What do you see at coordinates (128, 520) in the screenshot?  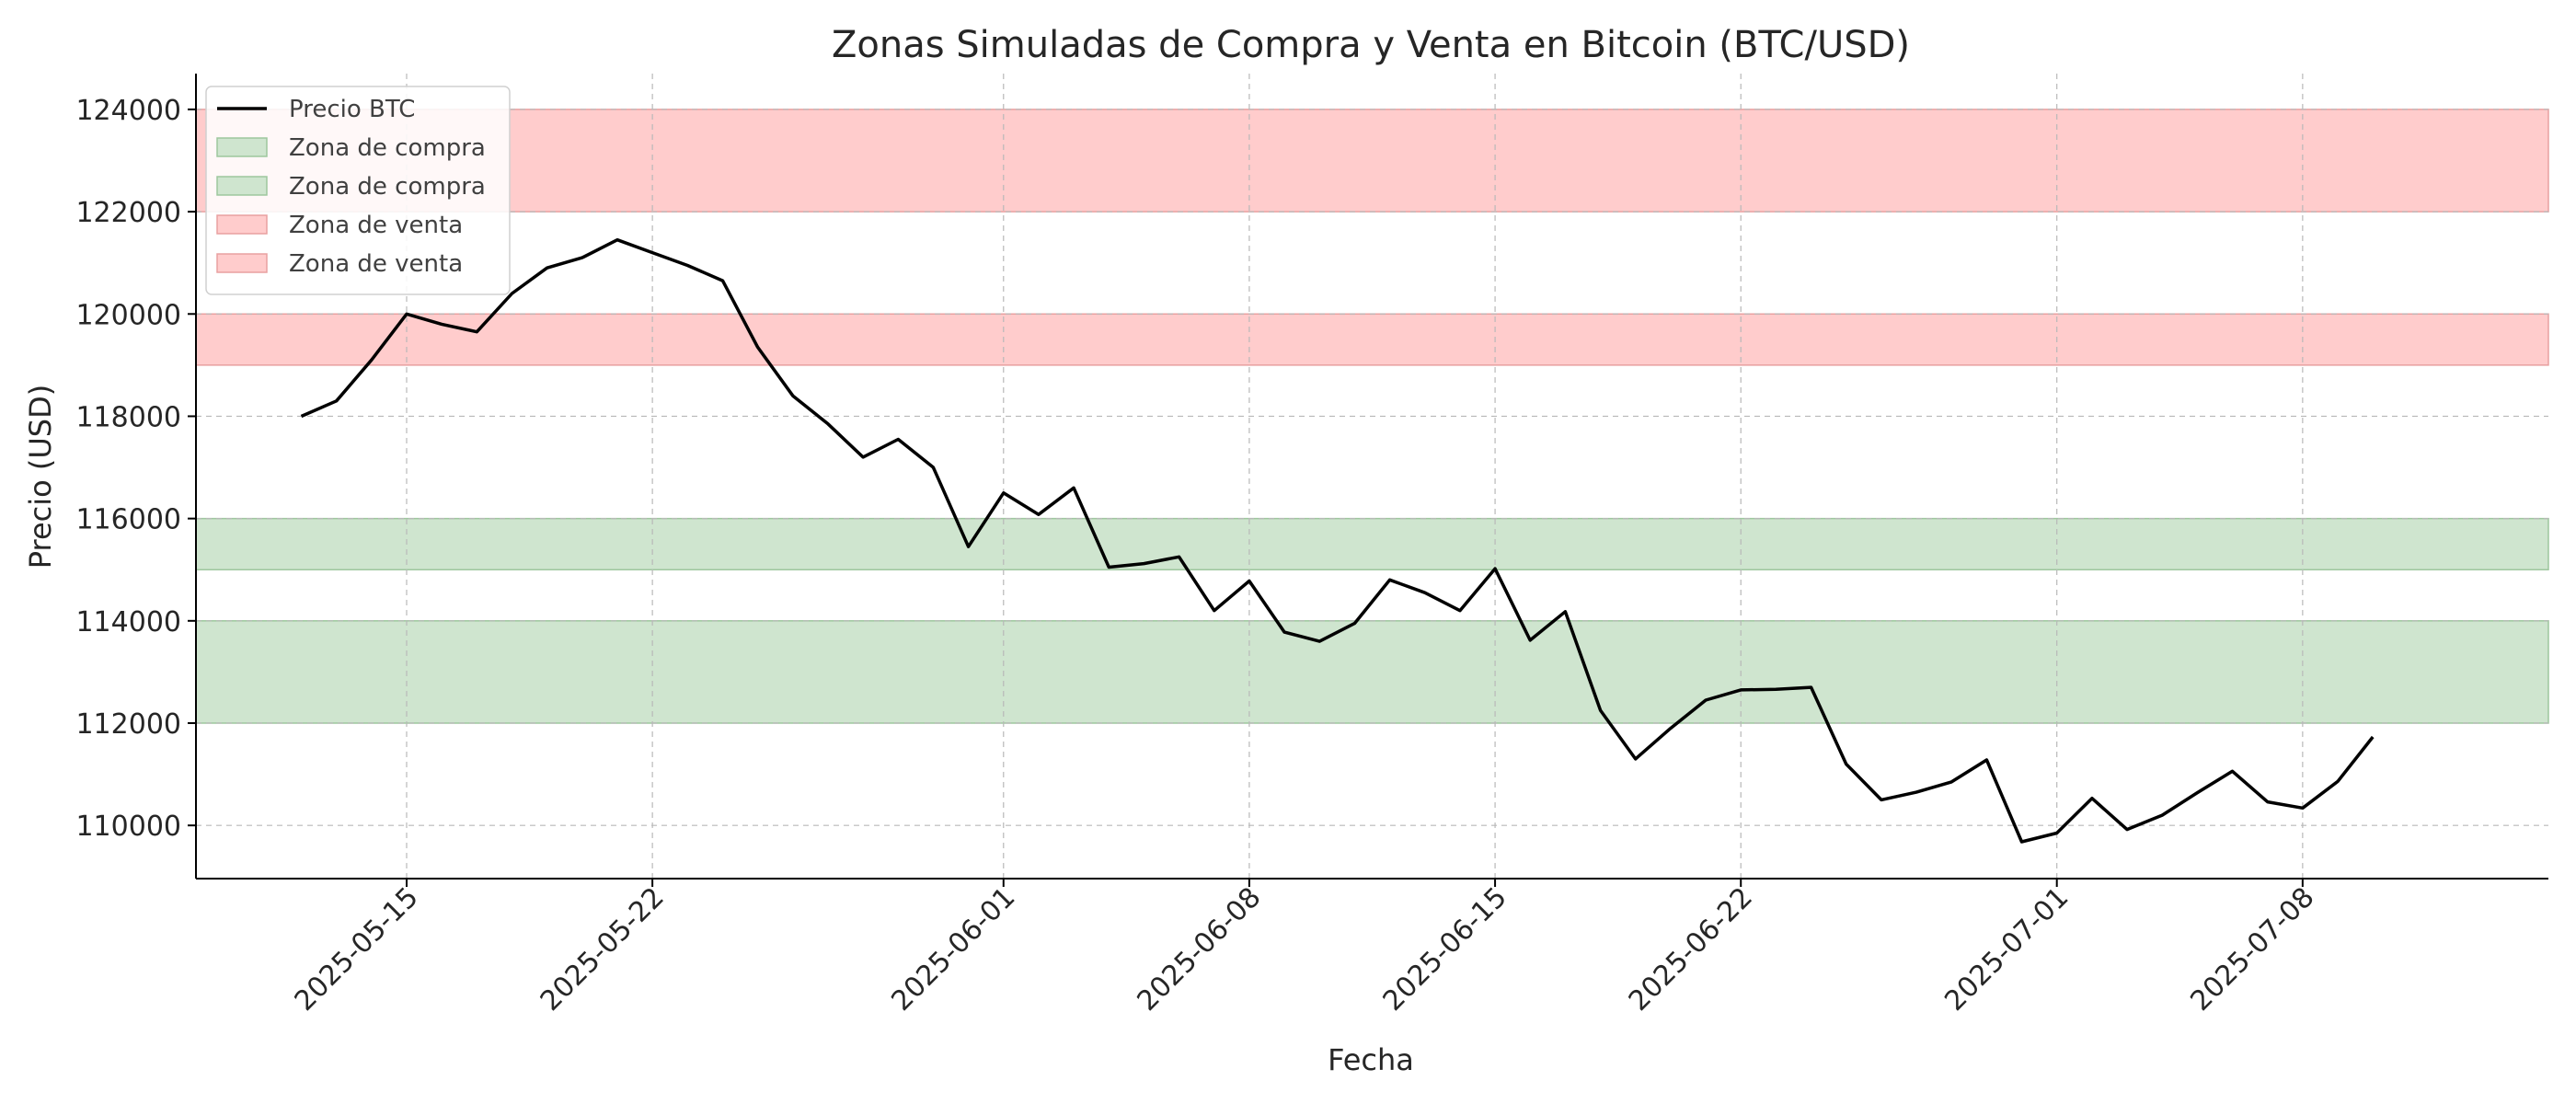 I see `y-tick-label: 116000` at bounding box center [128, 520].